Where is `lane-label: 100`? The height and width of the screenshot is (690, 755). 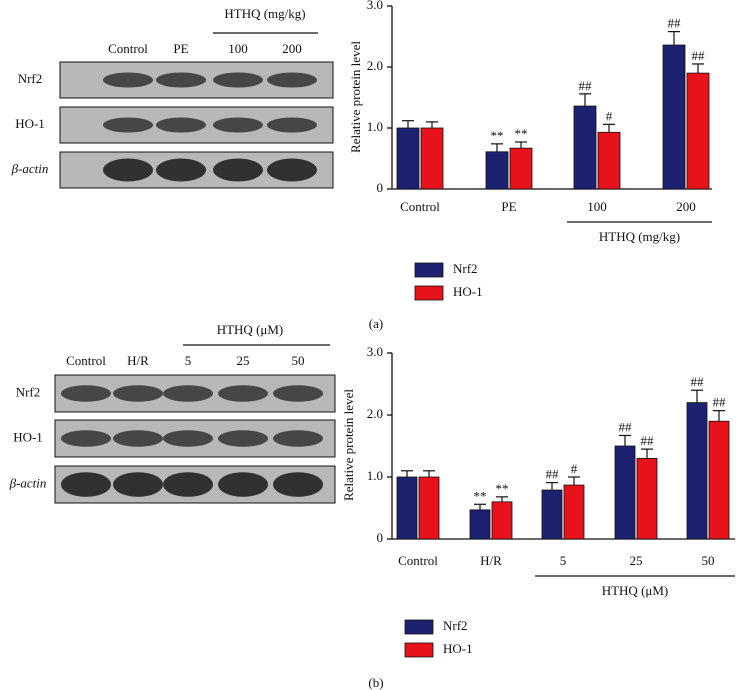 lane-label: 100 is located at coordinates (238, 48).